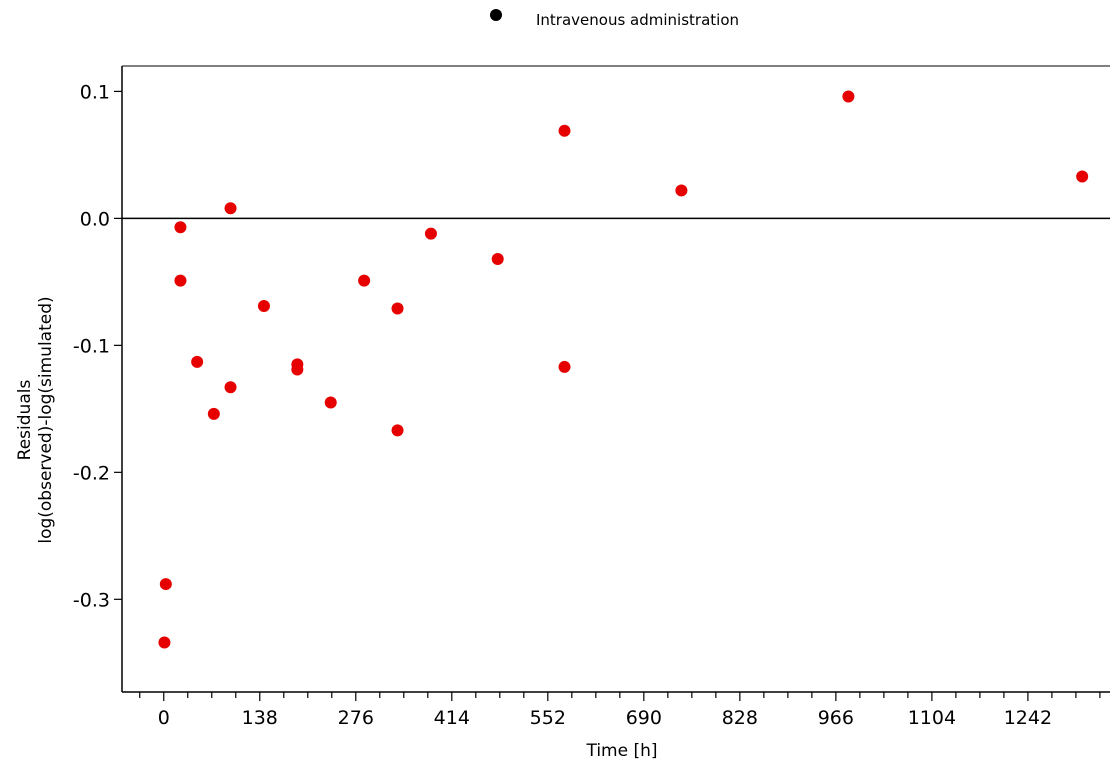 The width and height of the screenshot is (1112, 767). What do you see at coordinates (496, 15) in the screenshot?
I see `legend-marker-icon` at bounding box center [496, 15].